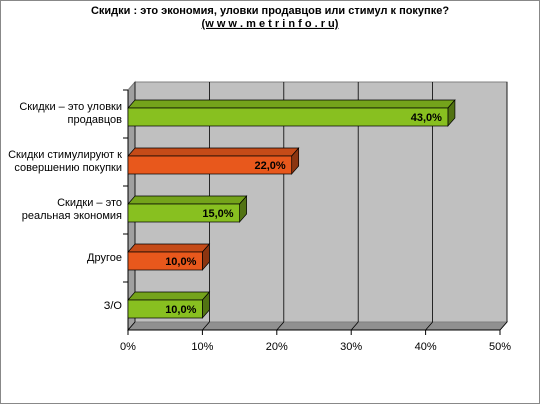  Describe the element at coordinates (104, 257) in the screenshot. I see `y-tick-label: Другое` at that location.